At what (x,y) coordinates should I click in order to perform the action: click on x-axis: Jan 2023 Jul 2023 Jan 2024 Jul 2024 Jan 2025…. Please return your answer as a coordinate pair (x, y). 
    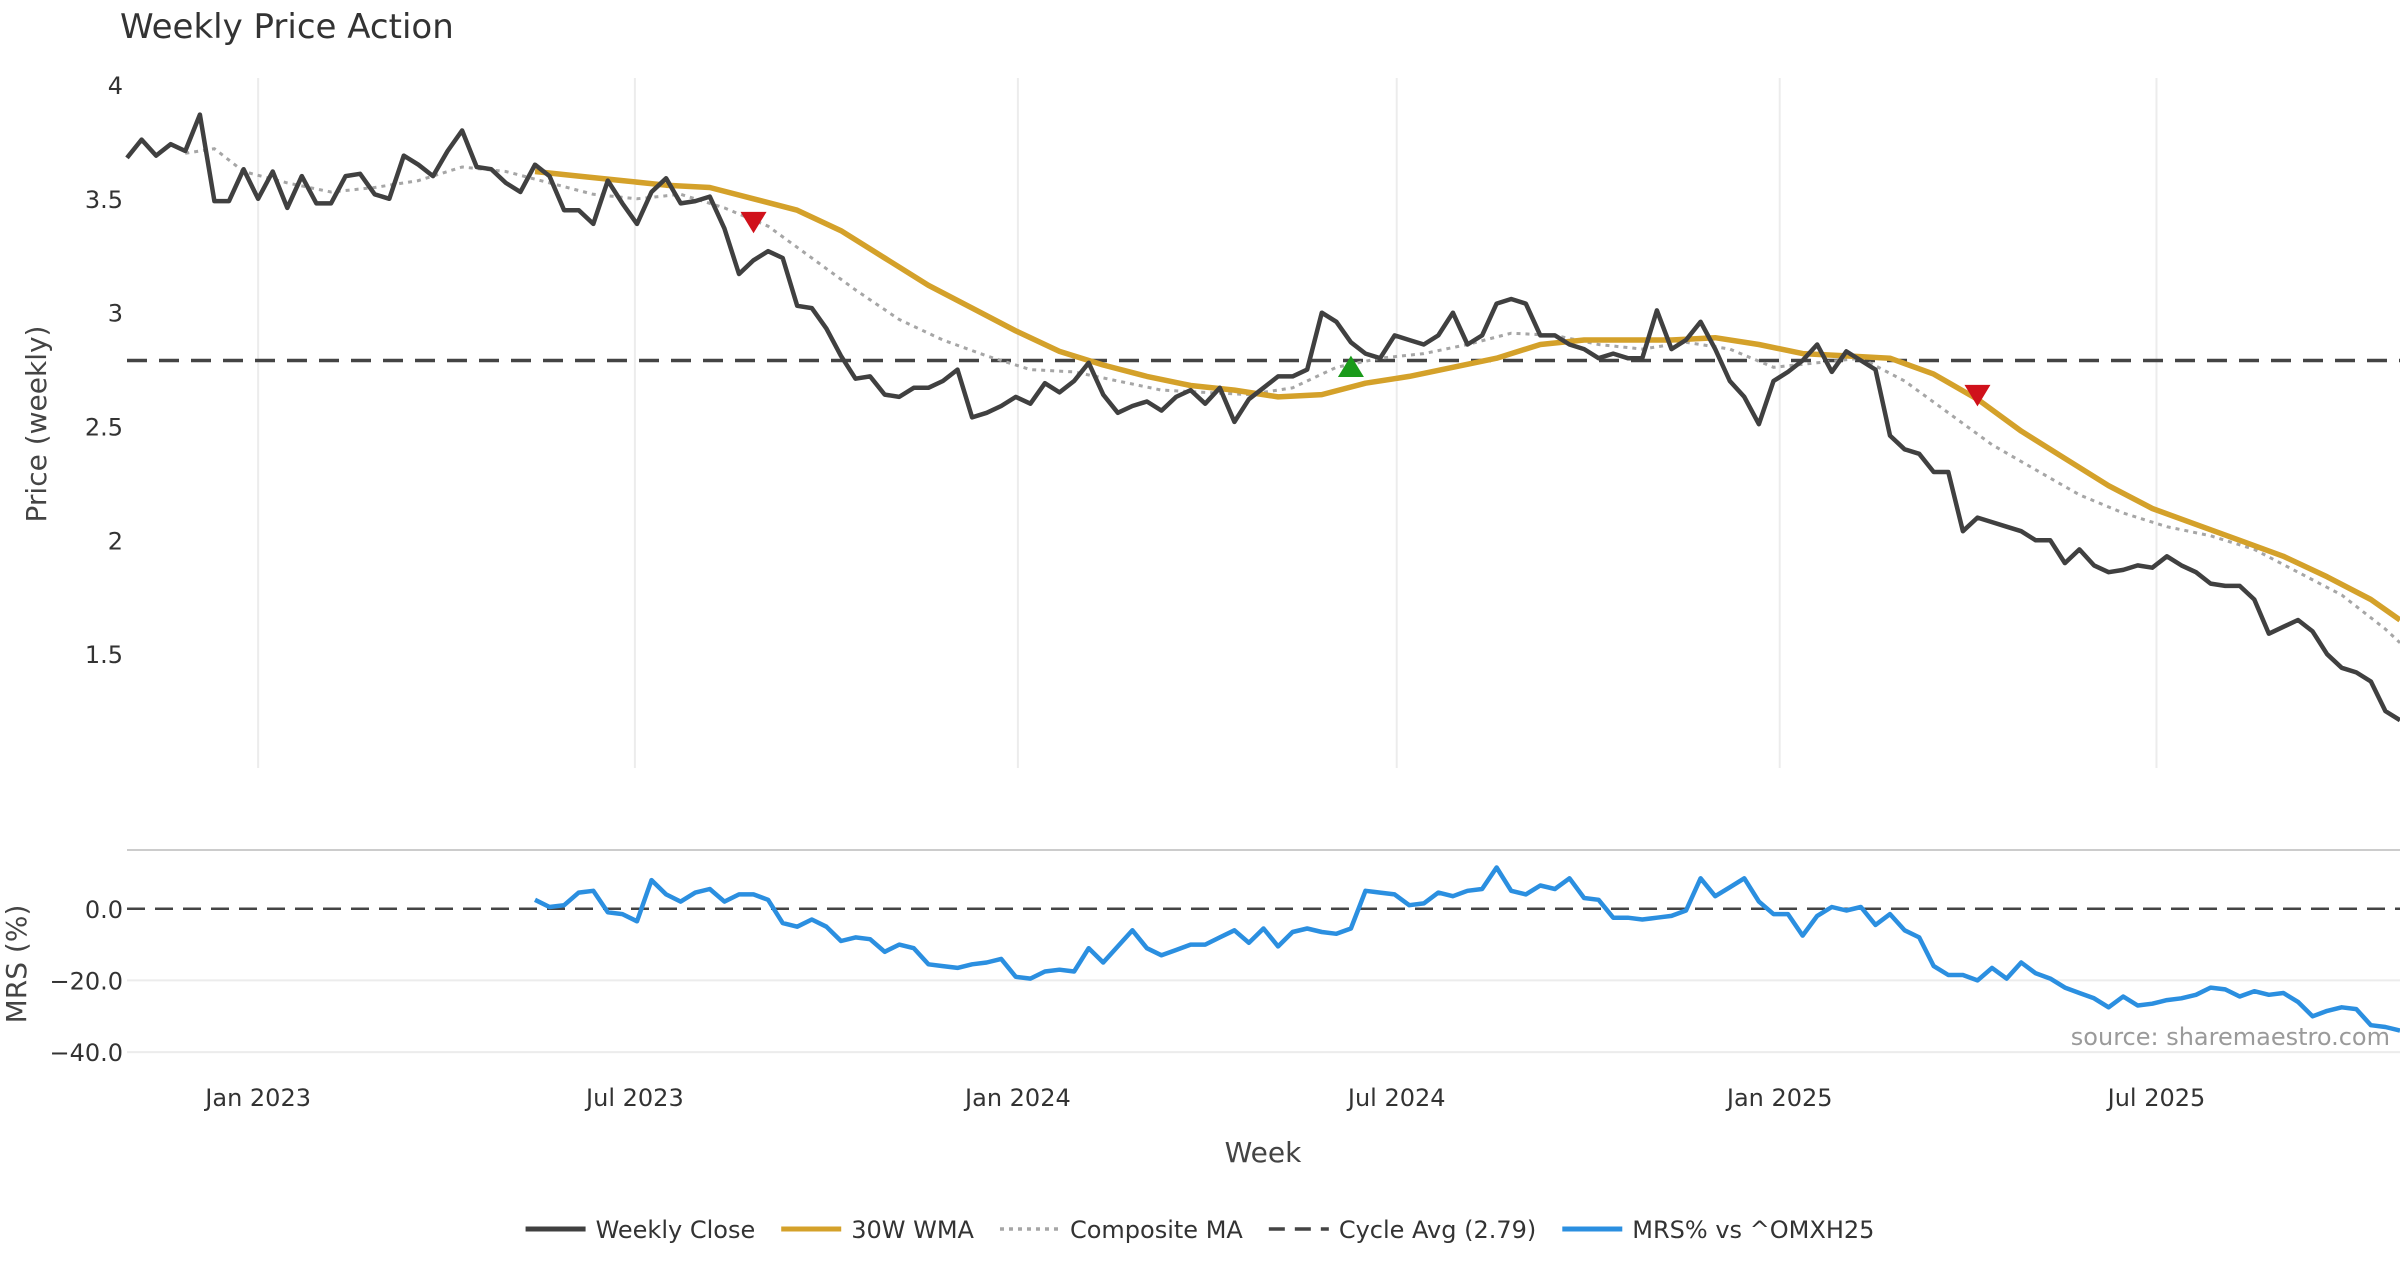
    Looking at the image, I should click on (1204, 1098).